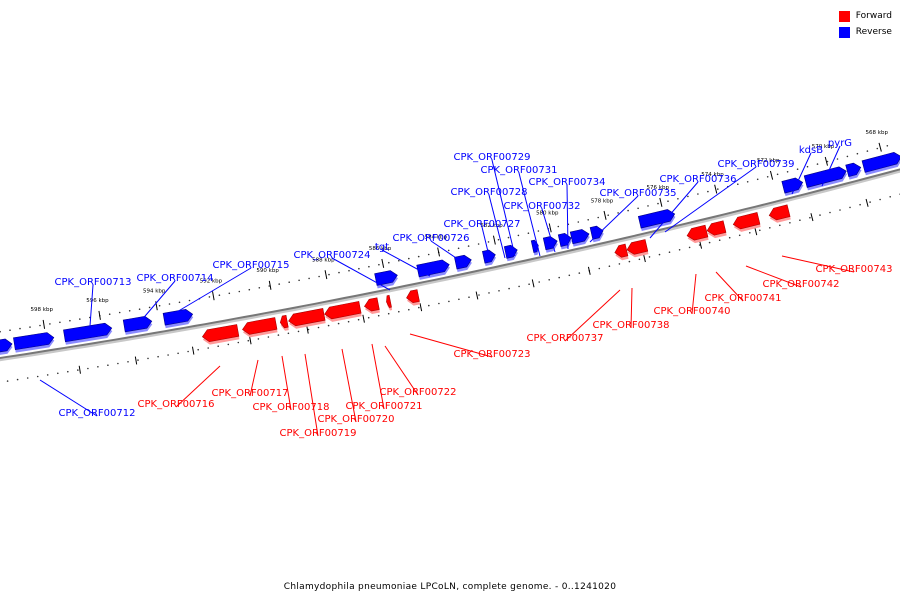  I want to click on scale-label: 592 kbp, so click(211, 281).